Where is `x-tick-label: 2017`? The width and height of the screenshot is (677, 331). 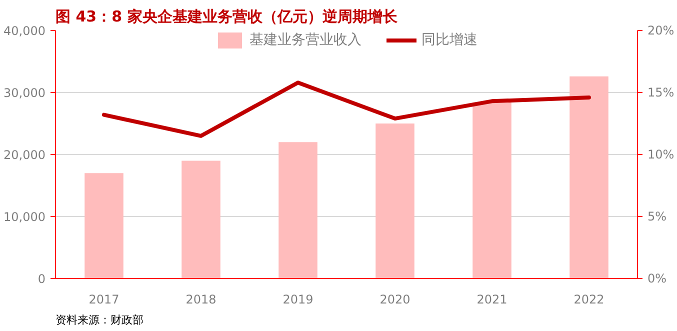
x-tick-label: 2017 is located at coordinates (104, 299).